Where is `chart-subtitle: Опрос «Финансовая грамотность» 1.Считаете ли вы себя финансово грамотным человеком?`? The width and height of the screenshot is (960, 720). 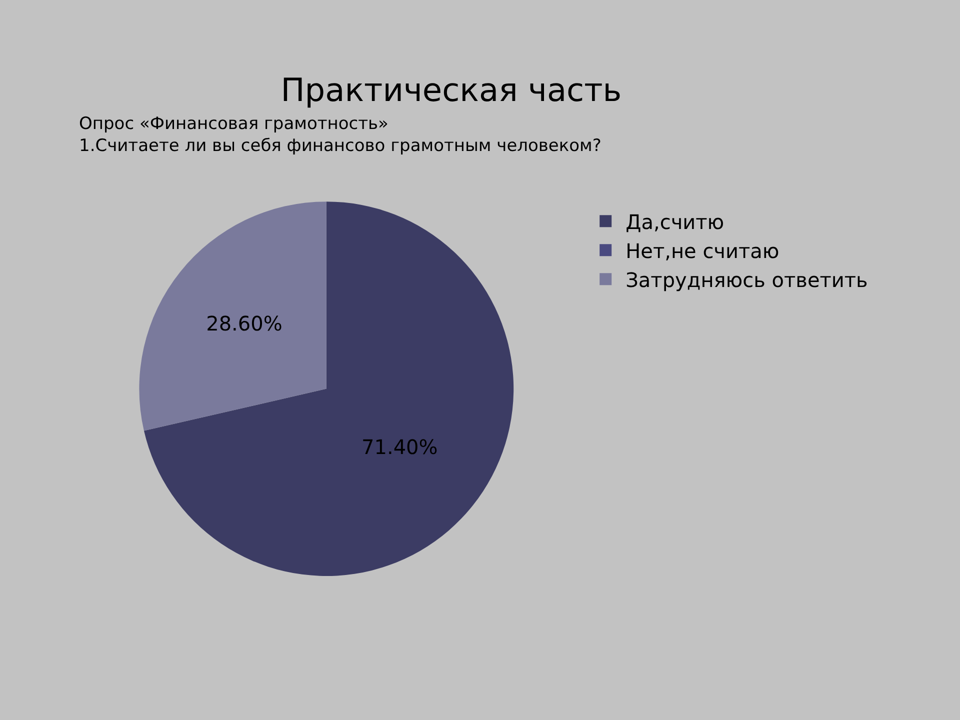
chart-subtitle: Опрос «Финансовая грамотность» 1.Считаете ли вы себя финансово грамотным человеком? is located at coordinates (340, 135).